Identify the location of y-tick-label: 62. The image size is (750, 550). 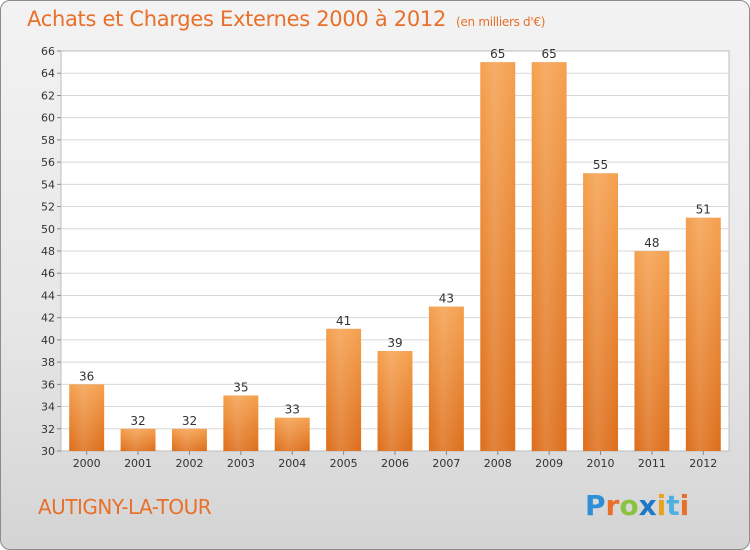
(48, 95).